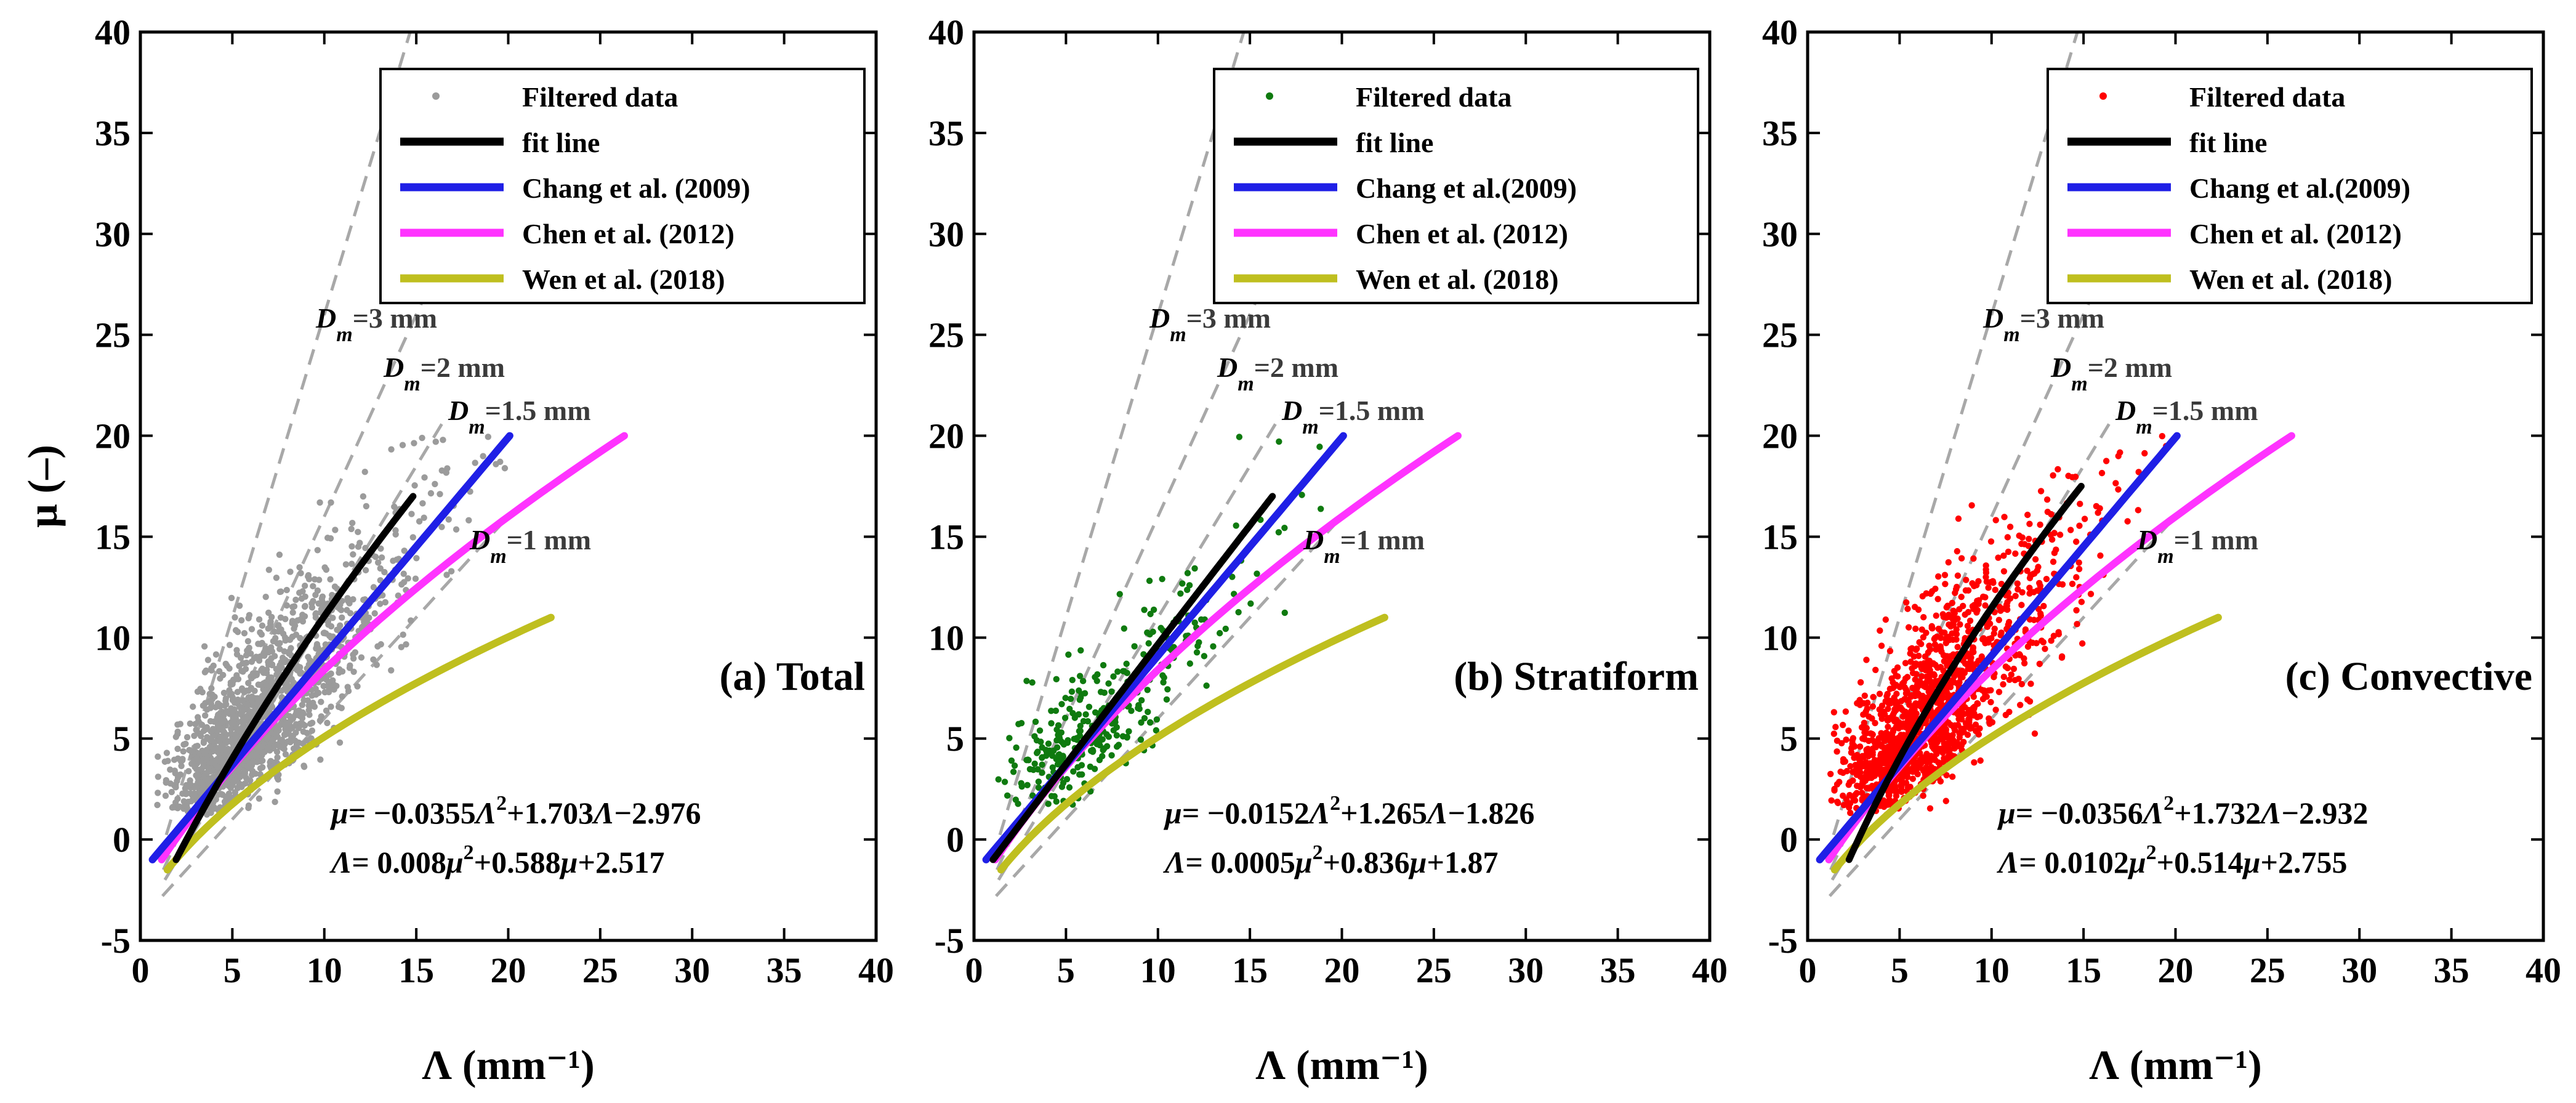 This screenshot has height=1103, width=2576. Describe the element at coordinates (1383, 813) in the screenshot. I see `eq-part: +1.265` at that location.